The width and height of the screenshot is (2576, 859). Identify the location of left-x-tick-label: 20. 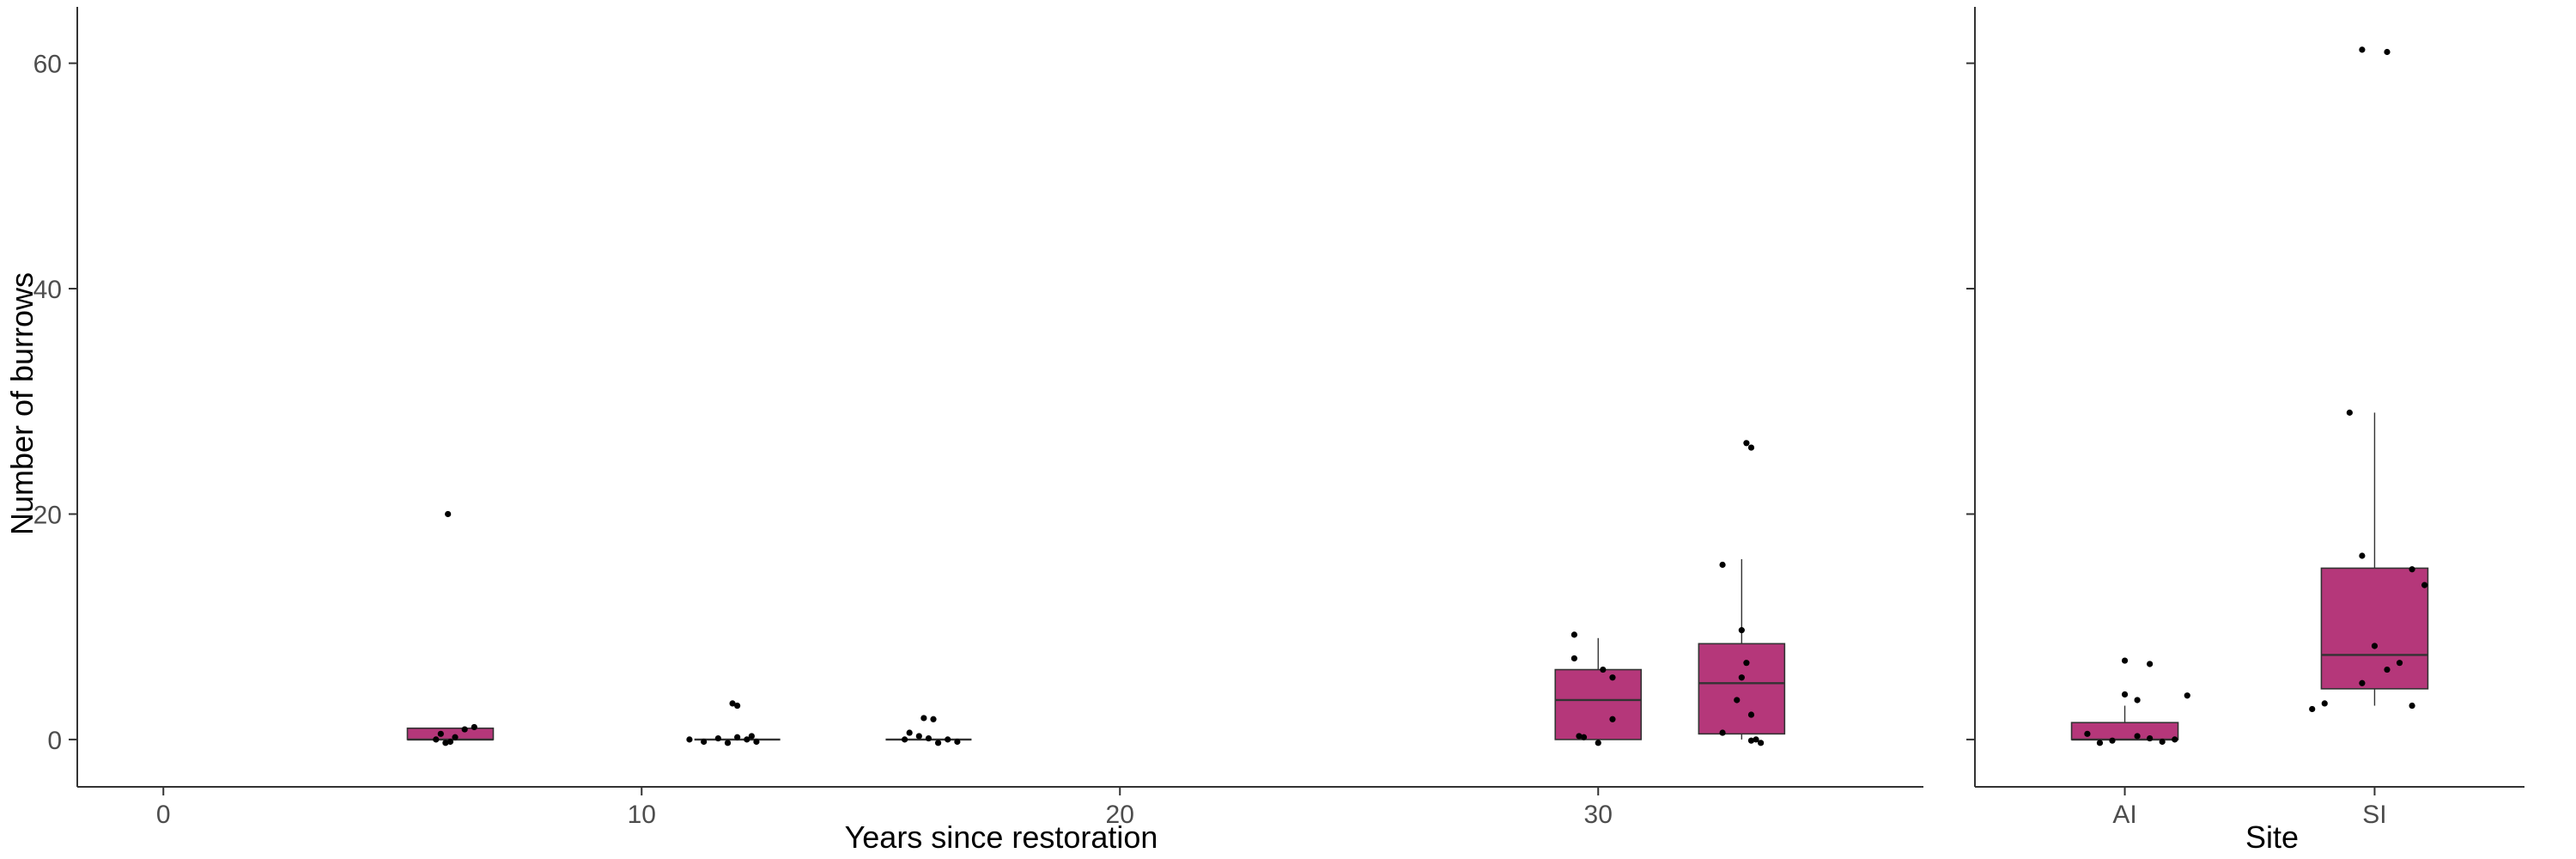
(1120, 815).